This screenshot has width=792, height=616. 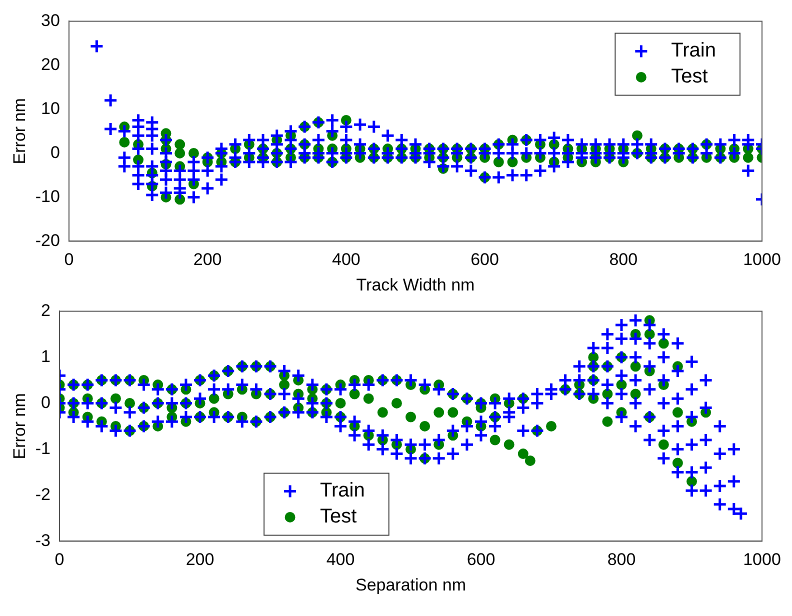 What do you see at coordinates (50, 108) in the screenshot?
I see `y-tick-label: 10` at bounding box center [50, 108].